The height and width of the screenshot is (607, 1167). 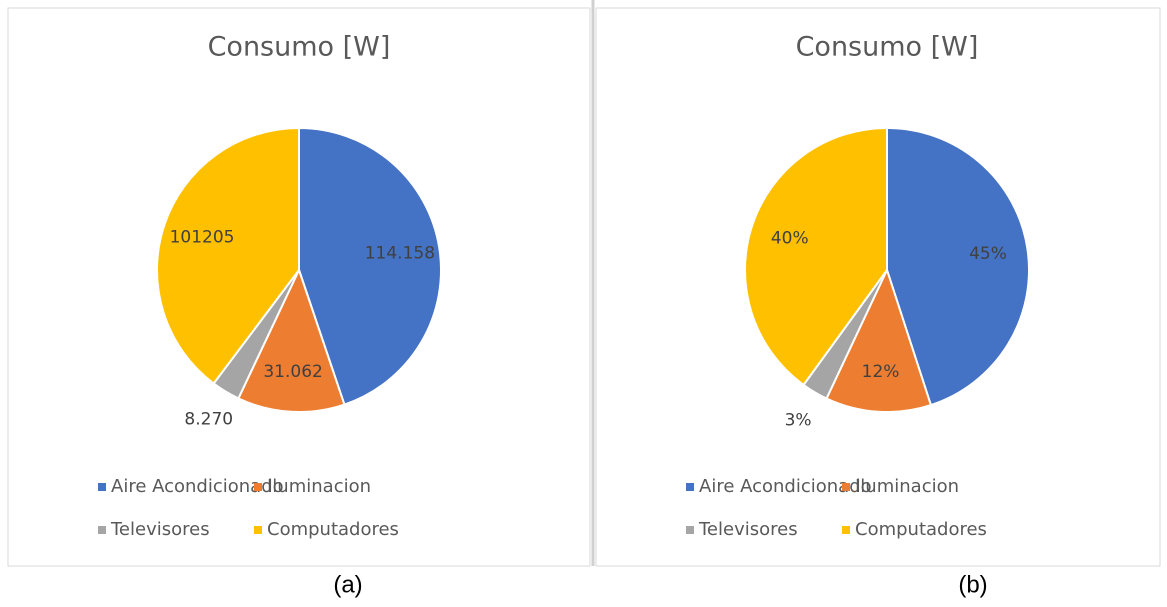 I want to click on caption: (b), so click(x=972, y=584).